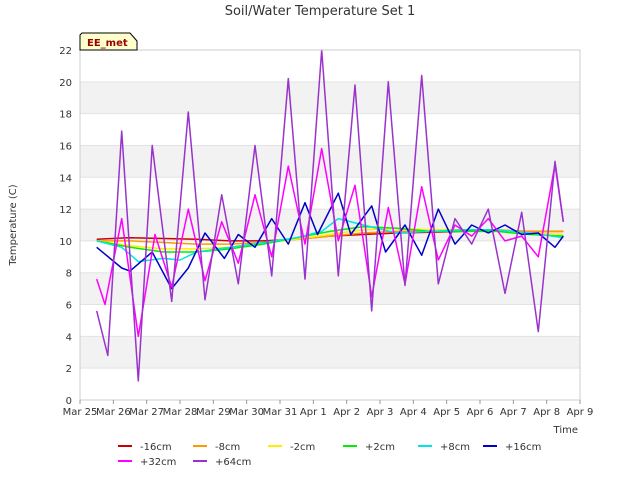  What do you see at coordinates (313, 412) in the screenshot?
I see `x-tick-label: Apr 1` at bounding box center [313, 412].